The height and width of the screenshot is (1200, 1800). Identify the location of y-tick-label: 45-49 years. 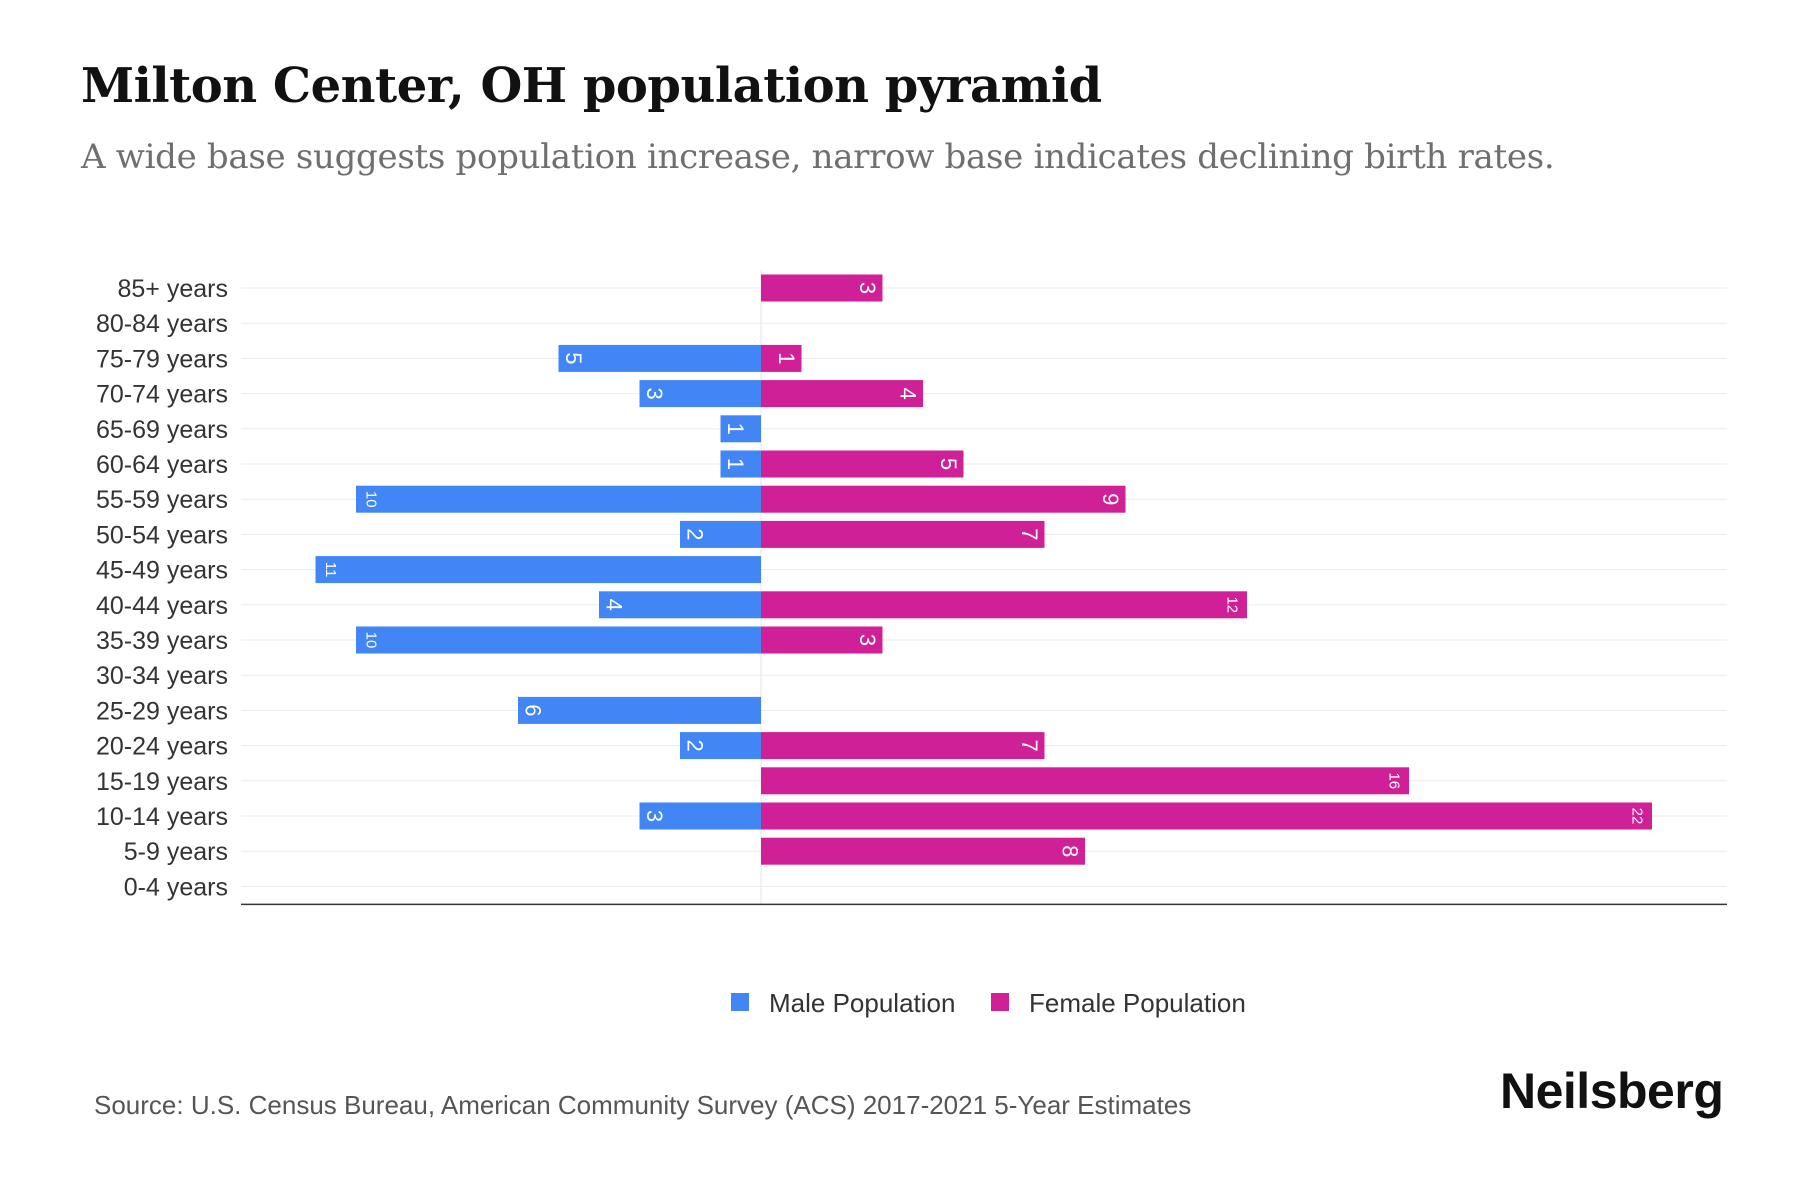
(162, 571).